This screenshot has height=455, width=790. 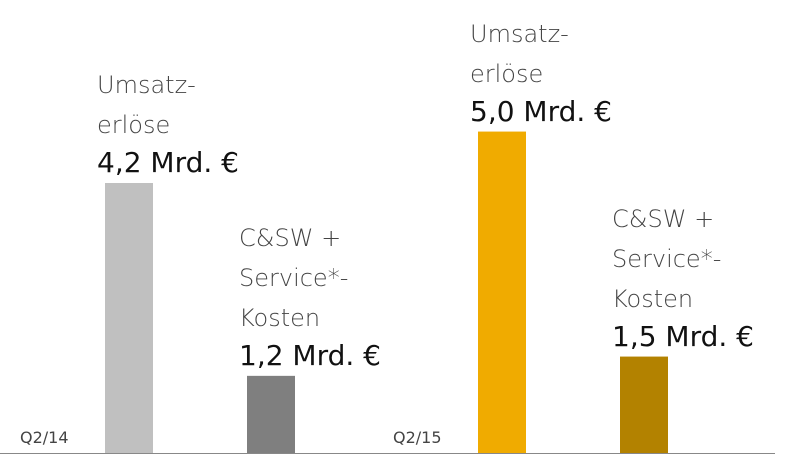 What do you see at coordinates (168, 162) in the screenshot?
I see `value-label: 4,2 Mrd. €` at bounding box center [168, 162].